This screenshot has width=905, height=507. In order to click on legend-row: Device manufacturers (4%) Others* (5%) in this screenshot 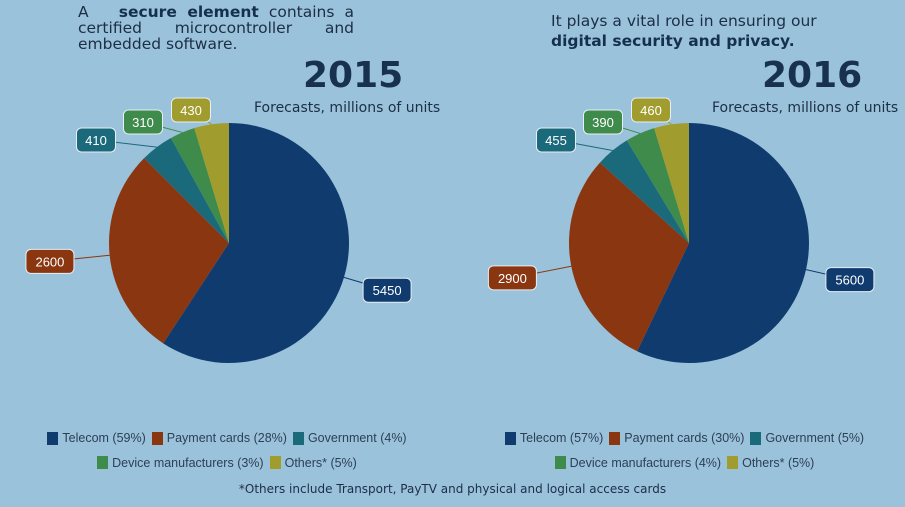, I will do `click(687, 464)`.